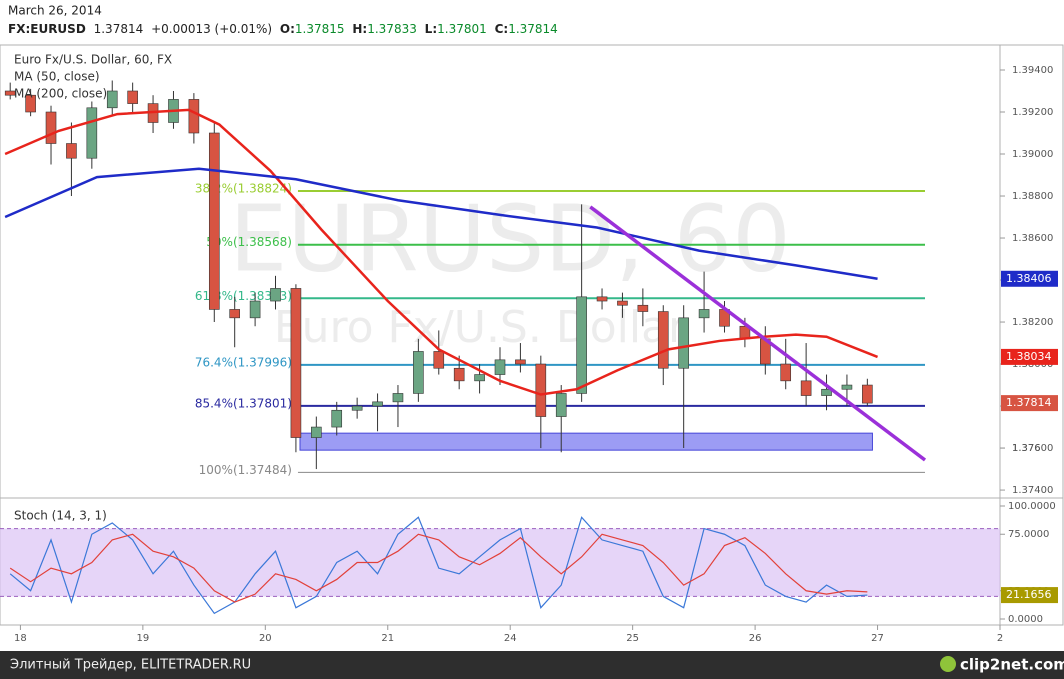  Describe the element at coordinates (249, 242) in the screenshot. I see `fib-label: 50%(1.38568)` at that location.